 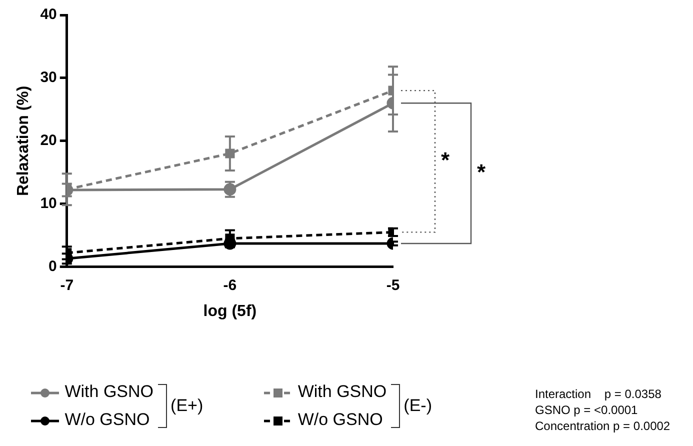 What do you see at coordinates (587, 410) in the screenshot?
I see `text: GSNO p = <0.0001` at bounding box center [587, 410].